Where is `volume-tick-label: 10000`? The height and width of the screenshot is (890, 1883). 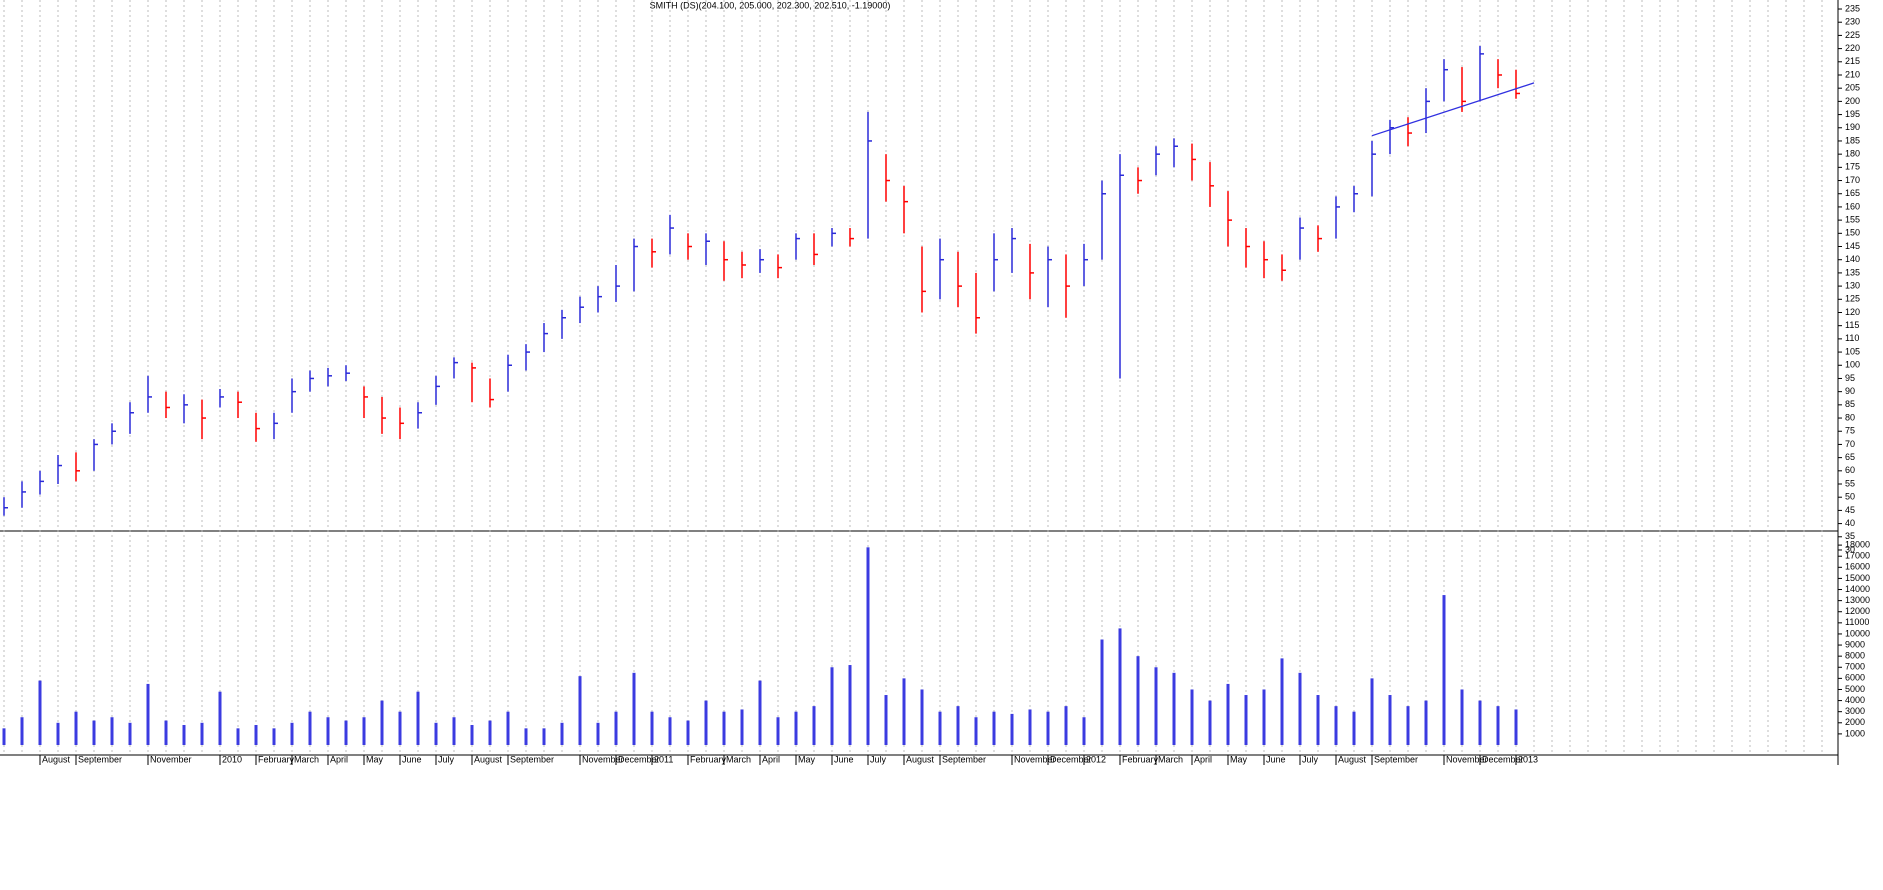
volume-tick-label: 10000 is located at coordinates (1857, 633).